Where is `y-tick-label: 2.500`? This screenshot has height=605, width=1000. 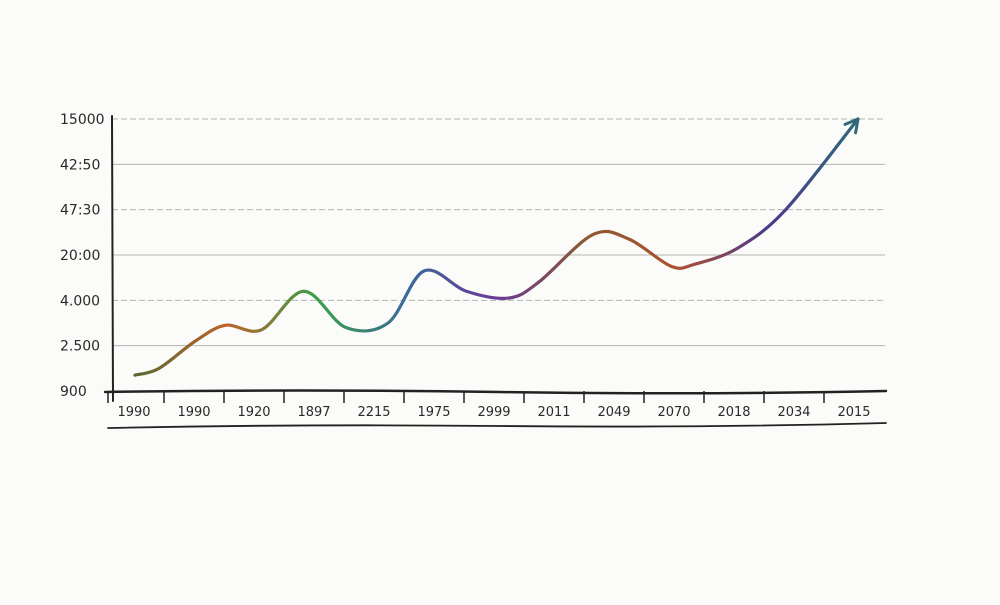 y-tick-label: 2.500 is located at coordinates (80, 347).